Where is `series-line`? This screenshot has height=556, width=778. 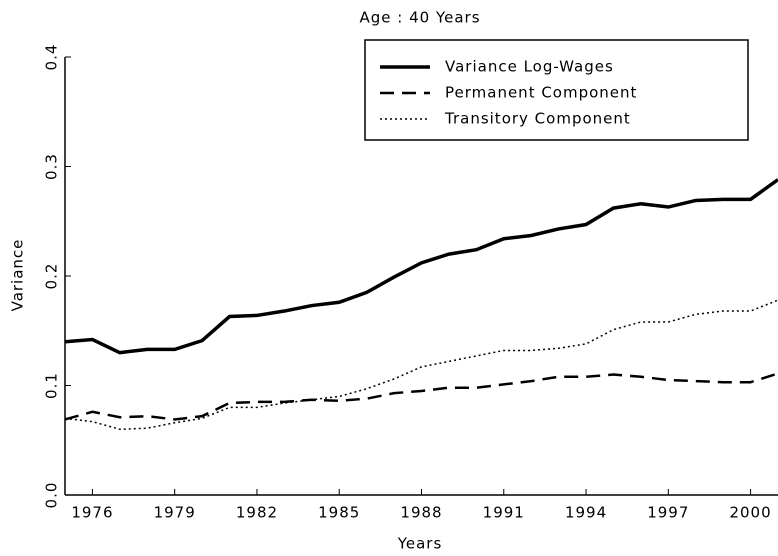 series-line is located at coordinates (421, 396).